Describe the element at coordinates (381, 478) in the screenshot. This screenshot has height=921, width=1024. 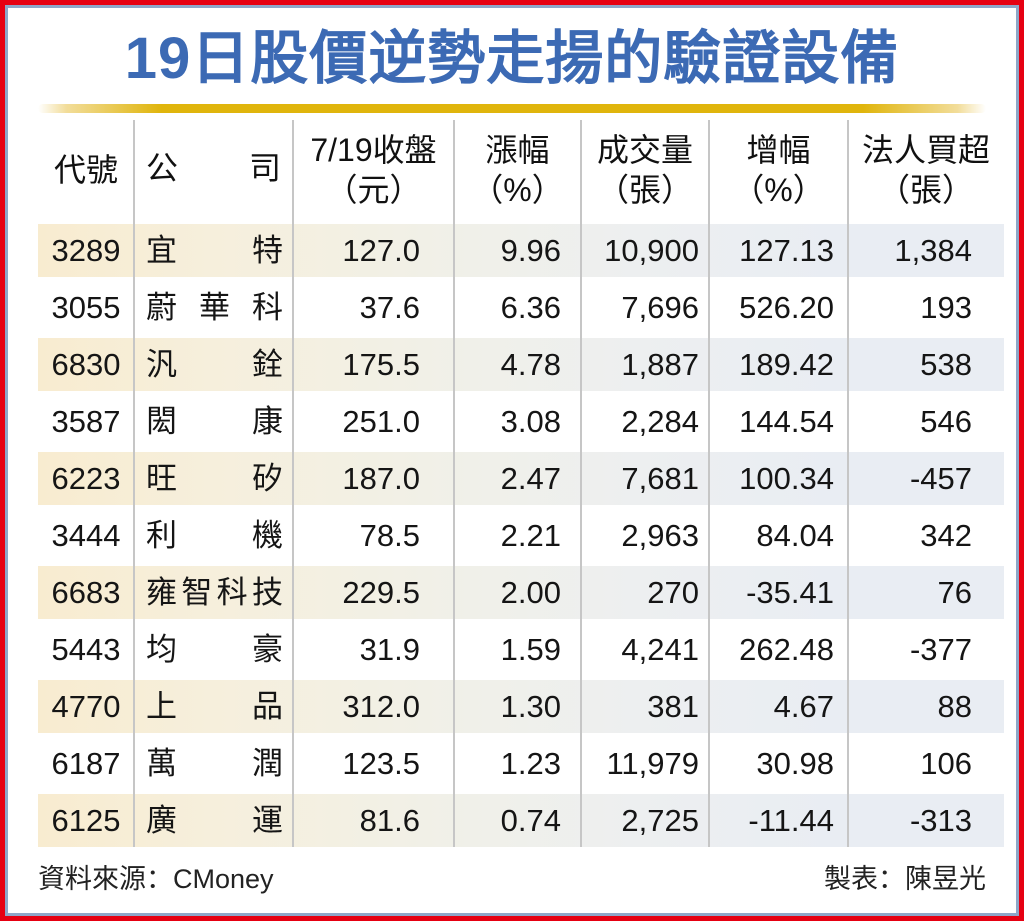
I see `cell-close: 187.0` at that location.